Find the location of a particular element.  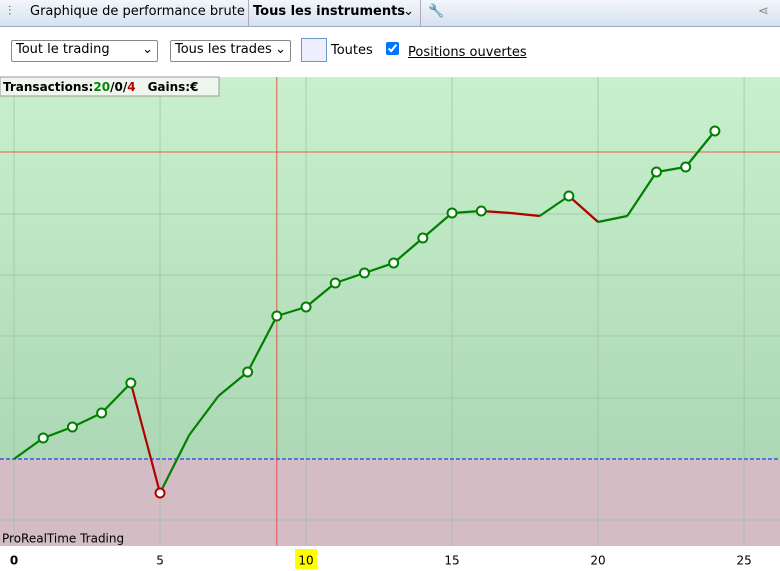

instruments-menu: Tous les instruments is located at coordinates (329, 11).